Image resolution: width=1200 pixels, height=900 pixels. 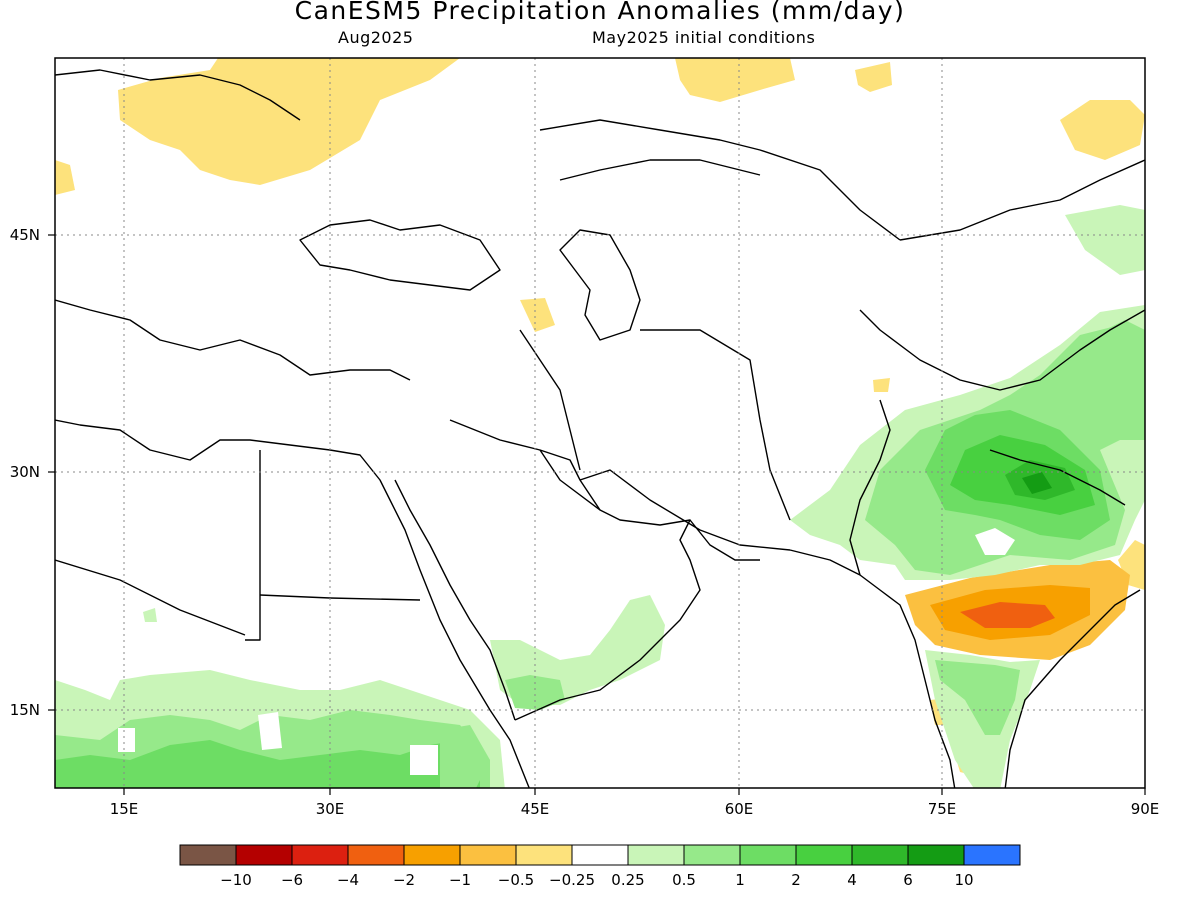 I want to click on border-saudi, so click(x=525, y=465).